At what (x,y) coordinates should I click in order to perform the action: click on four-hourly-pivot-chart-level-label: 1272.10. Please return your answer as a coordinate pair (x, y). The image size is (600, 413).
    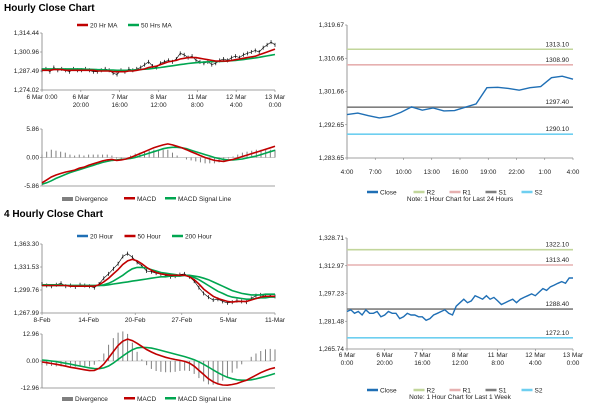
    Looking at the image, I should click on (558, 333).